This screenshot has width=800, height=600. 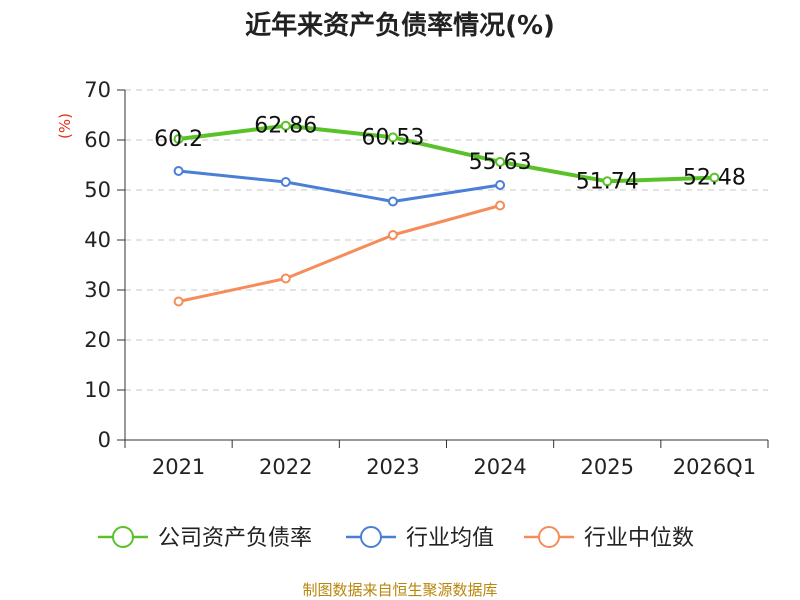 I want to click on y-axis-label: (%), so click(x=65, y=126).